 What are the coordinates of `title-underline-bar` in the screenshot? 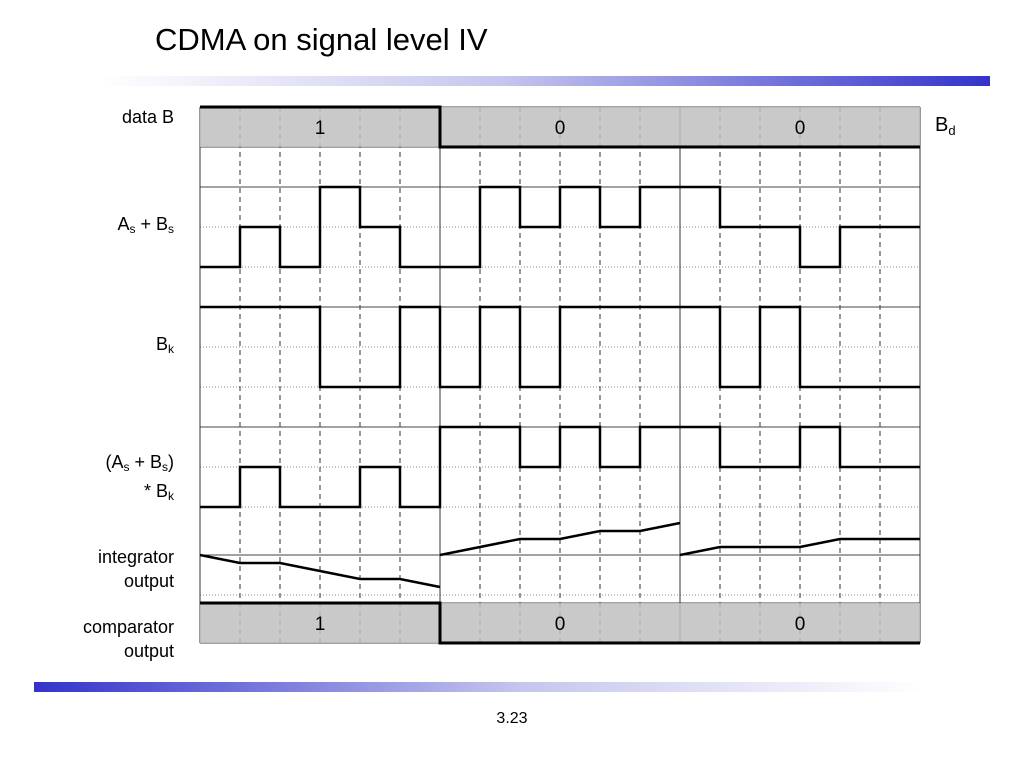 It's located at (545, 81).